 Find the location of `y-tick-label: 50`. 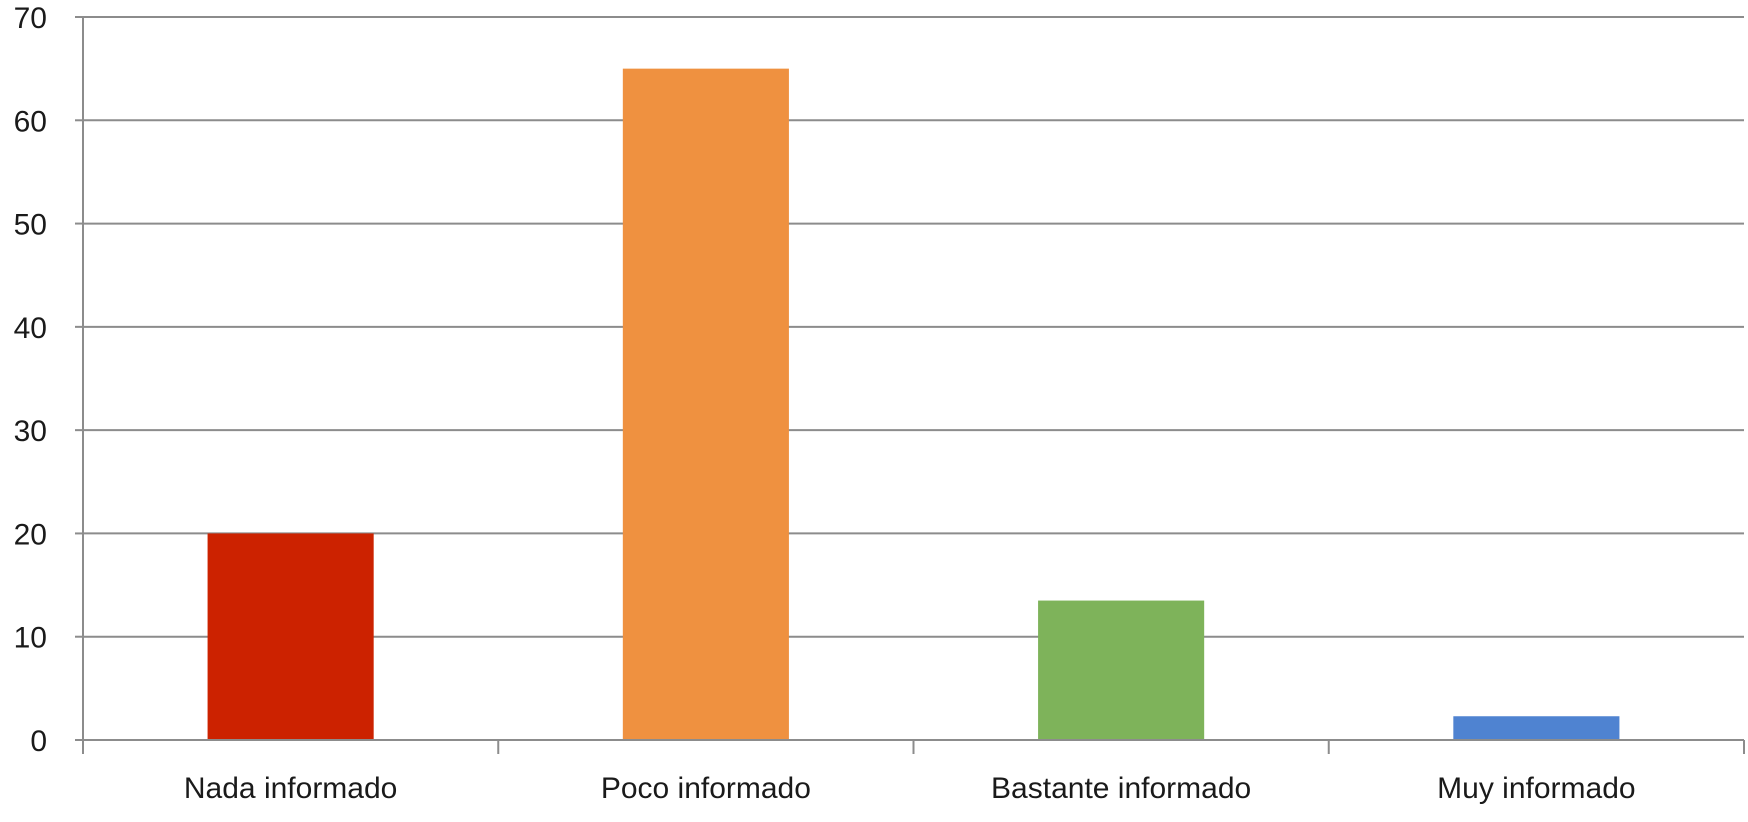

y-tick-label: 50 is located at coordinates (30, 225).